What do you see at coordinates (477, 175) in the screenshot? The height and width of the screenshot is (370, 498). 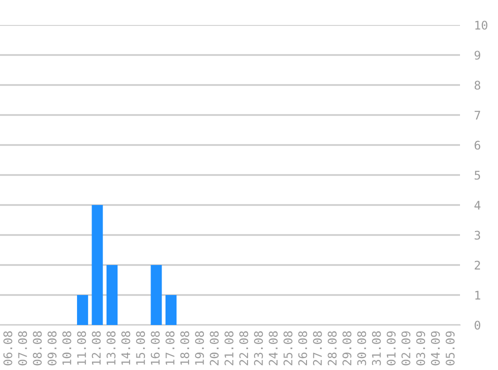 I see `y-tick-label: 5` at bounding box center [477, 175].